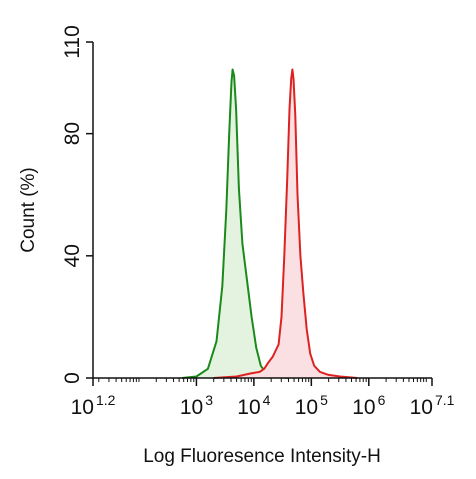 The height and width of the screenshot is (479, 476). Describe the element at coordinates (432, 405) in the screenshot. I see `x-tick-label: 10 7.1` at that location.